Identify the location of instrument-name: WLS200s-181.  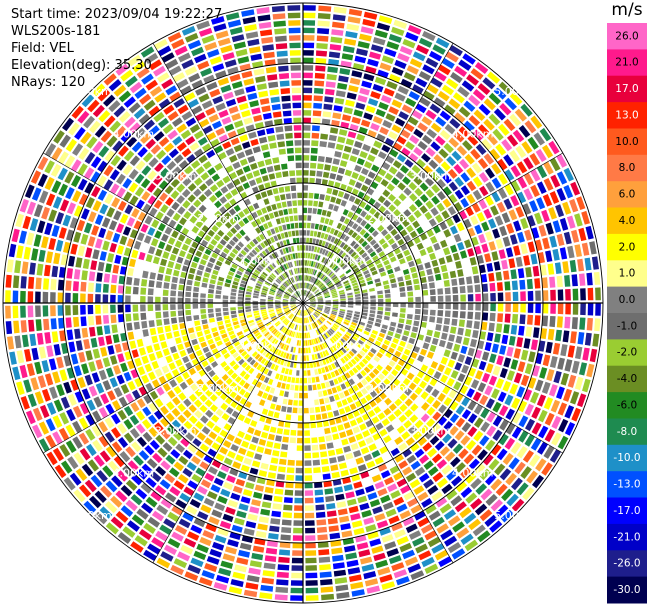
(56, 31).